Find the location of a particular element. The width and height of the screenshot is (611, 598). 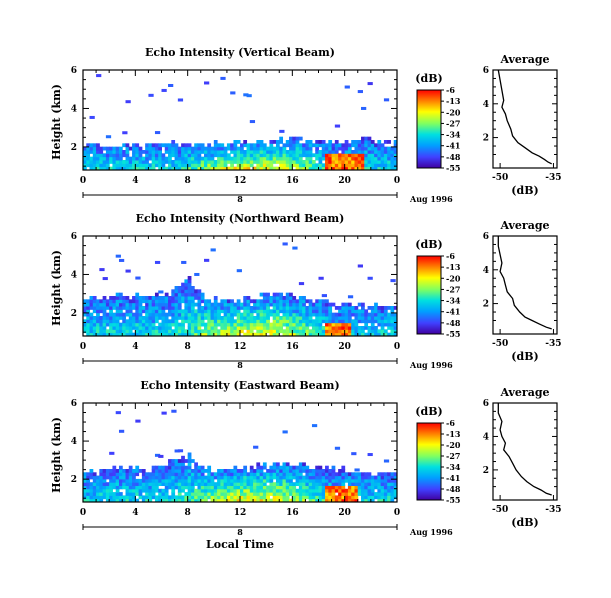

colorbar-tick-label: -20 is located at coordinates (453, 278).